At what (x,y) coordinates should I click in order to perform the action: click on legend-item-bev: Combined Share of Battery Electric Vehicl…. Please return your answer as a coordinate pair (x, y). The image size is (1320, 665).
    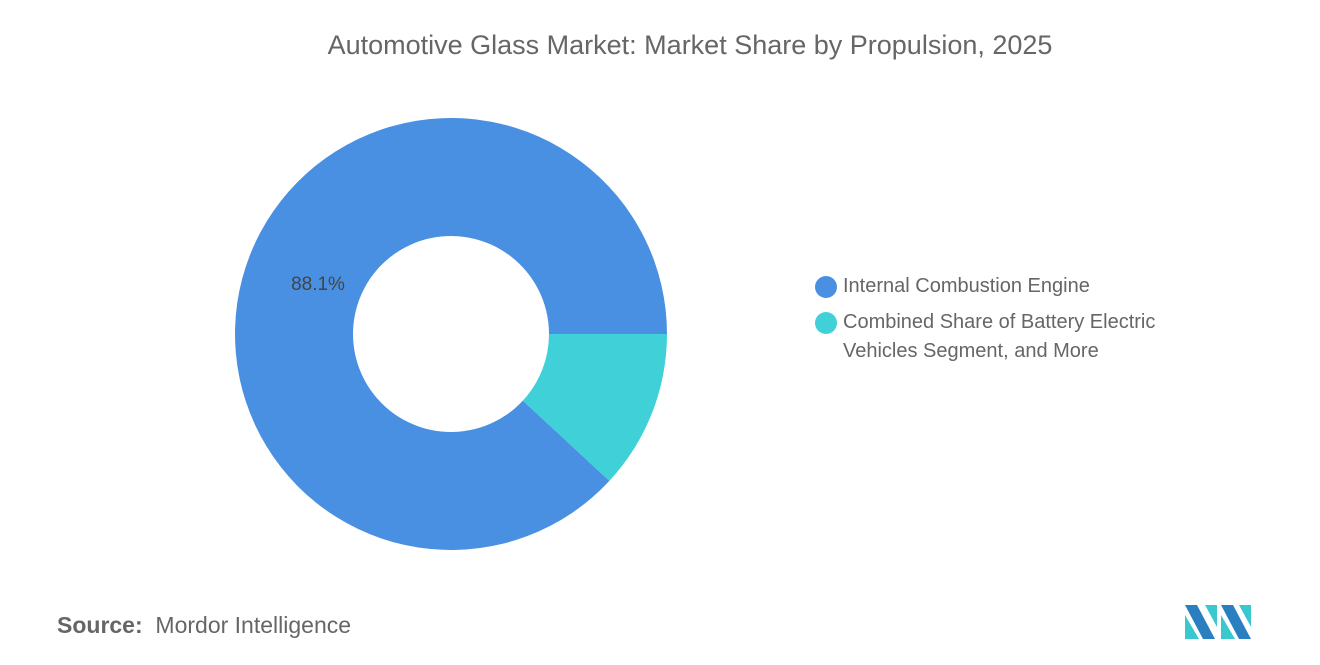
    Looking at the image, I should click on (985, 337).